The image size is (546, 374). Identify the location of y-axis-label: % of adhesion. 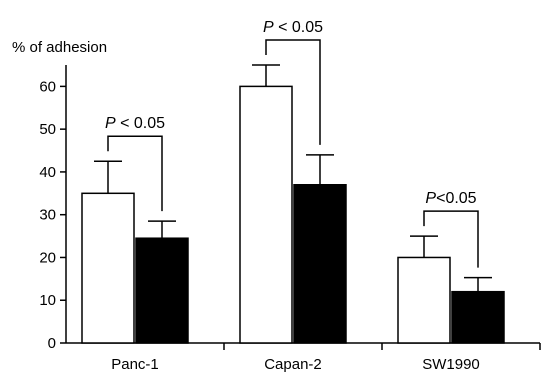
(59, 47).